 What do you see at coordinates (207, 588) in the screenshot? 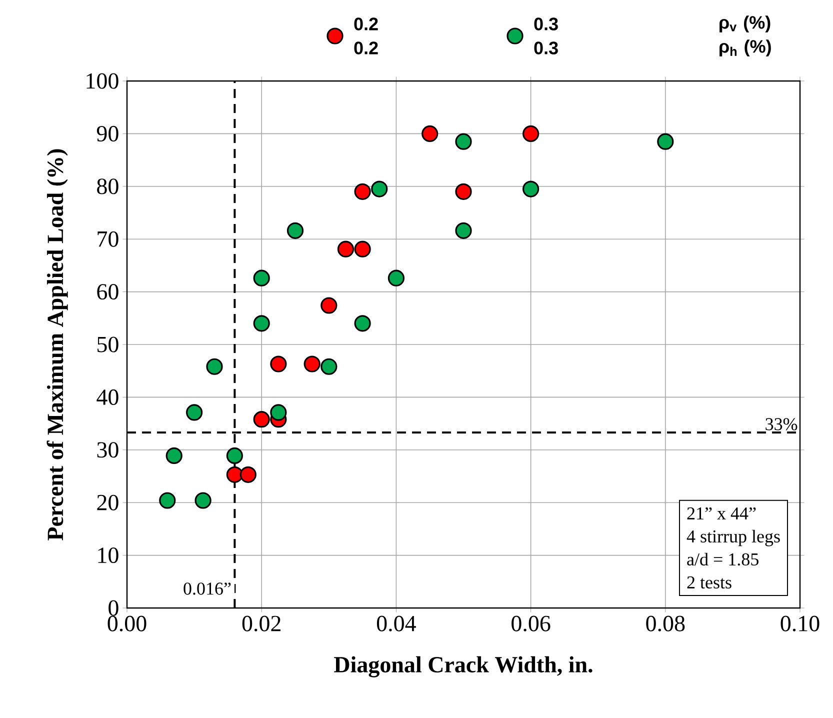
I see `ref-line-label: 0.016”` at bounding box center [207, 588].